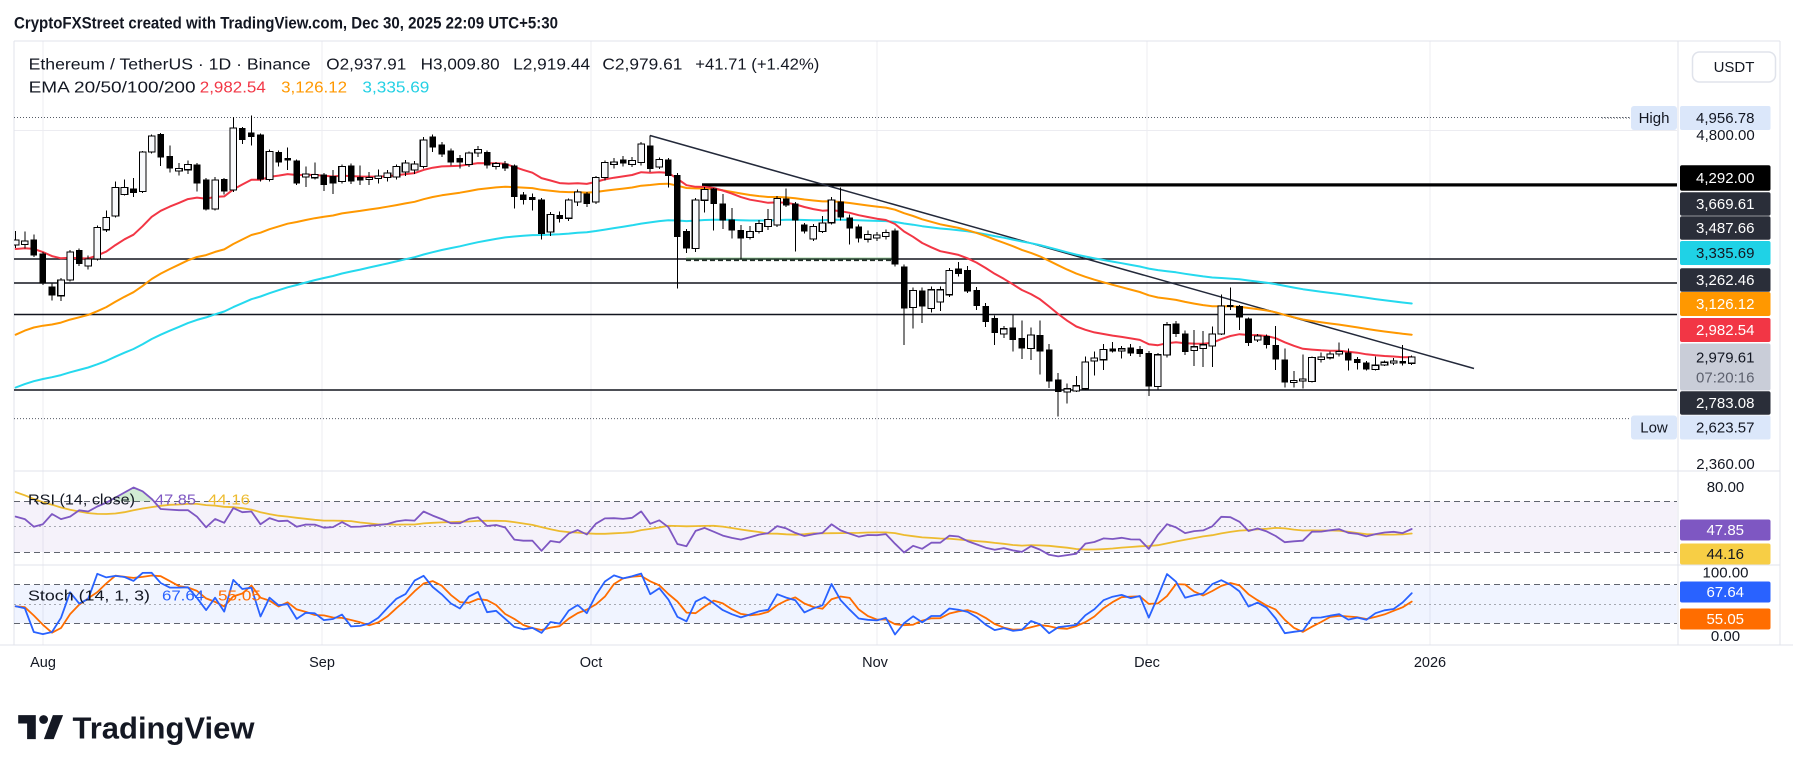 This screenshot has width=1793, height=772. What do you see at coordinates (1147, 663) in the screenshot?
I see `svg-text: Dec` at bounding box center [1147, 663].